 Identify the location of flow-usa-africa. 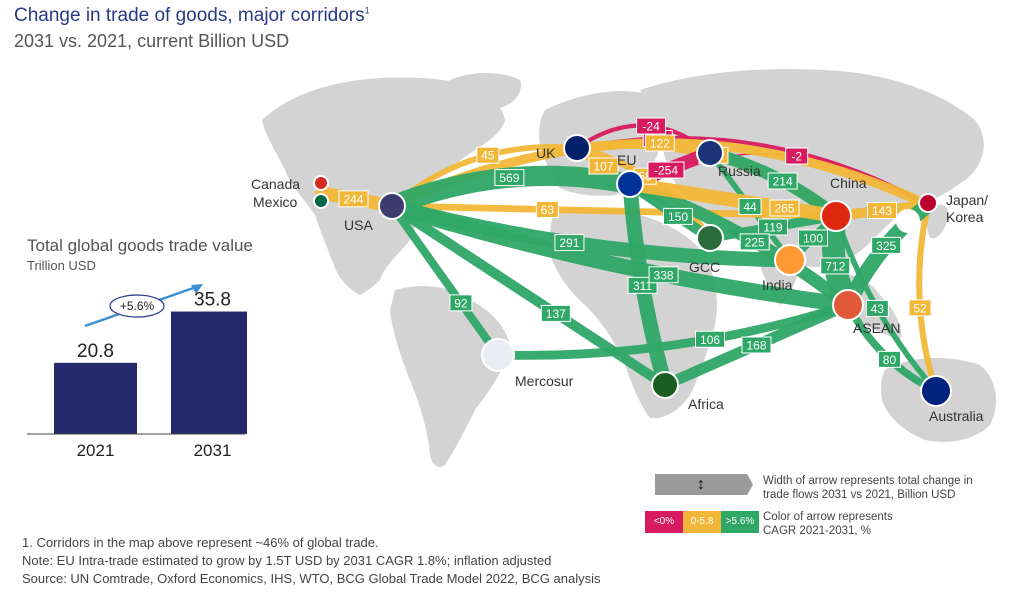
(528, 295).